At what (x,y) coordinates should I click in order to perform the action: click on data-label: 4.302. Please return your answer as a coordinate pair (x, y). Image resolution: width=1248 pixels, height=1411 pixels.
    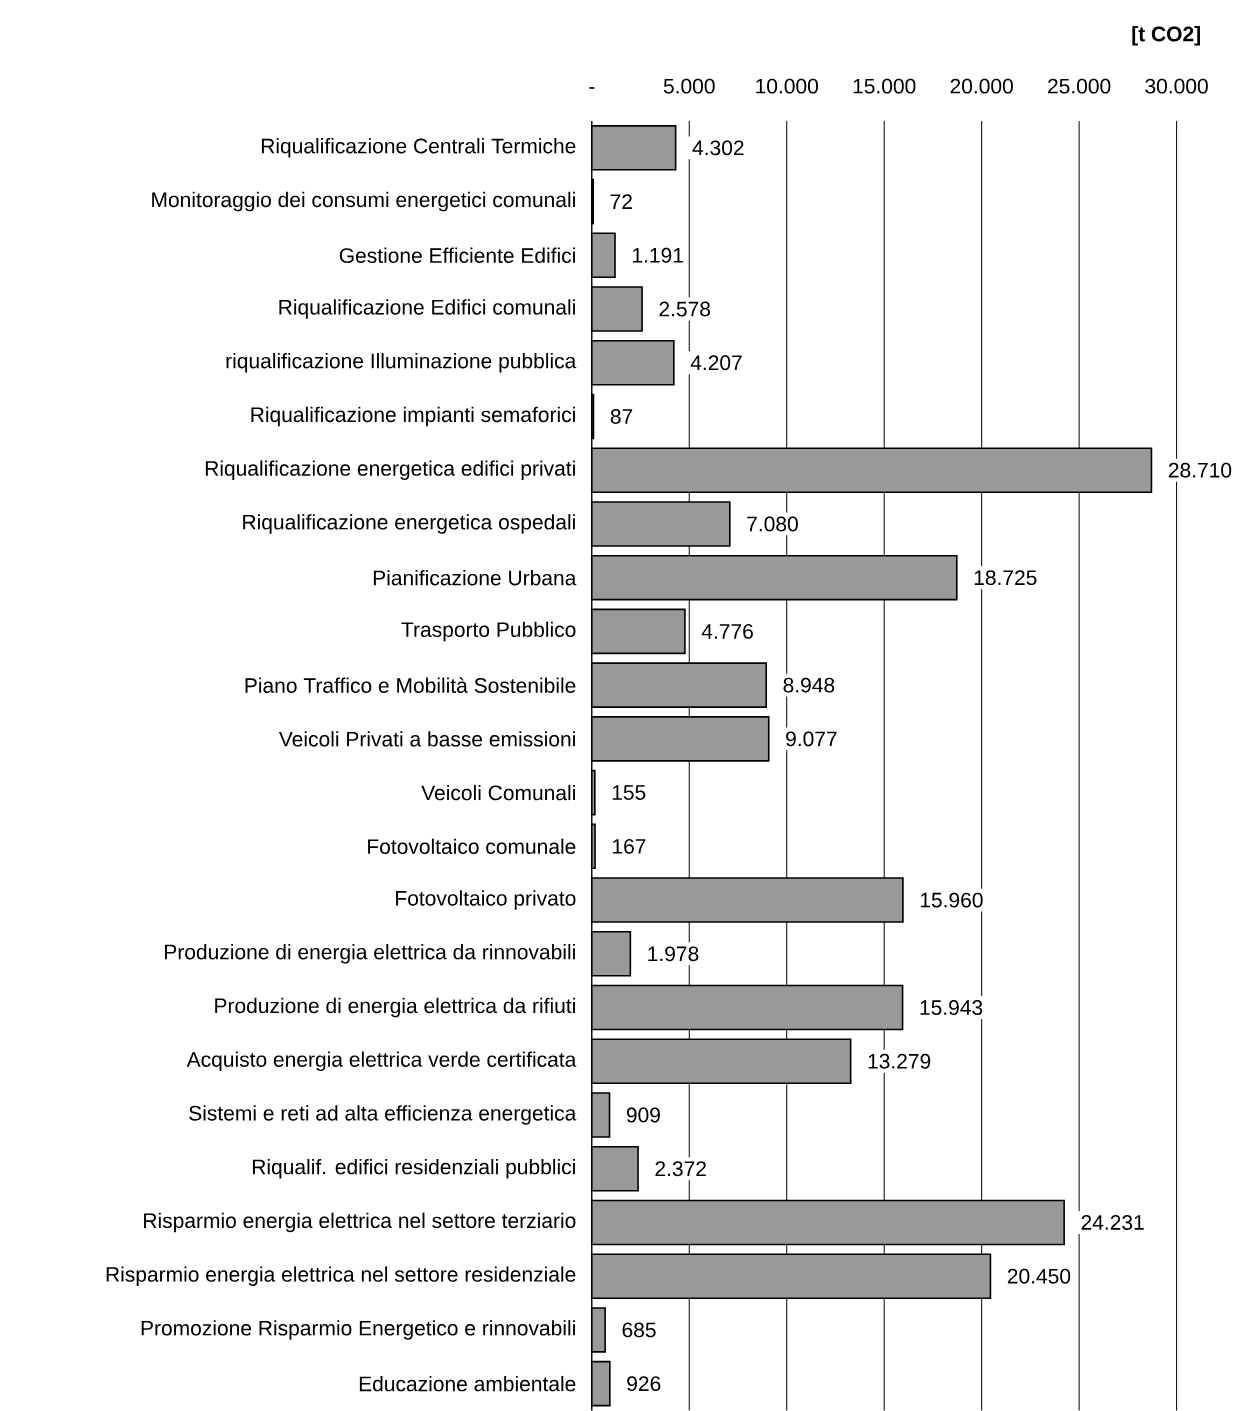
    Looking at the image, I should click on (718, 148).